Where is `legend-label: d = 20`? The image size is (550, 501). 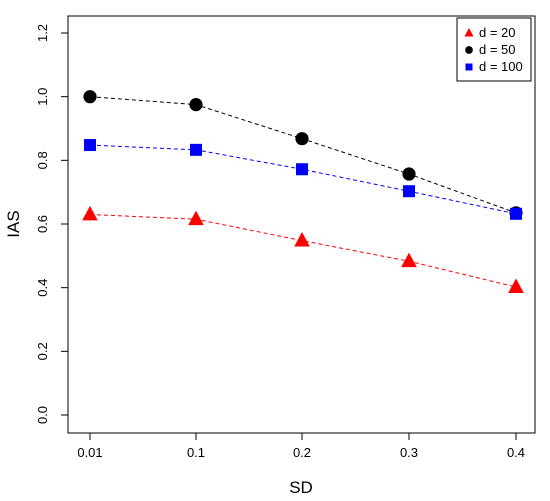 legend-label: d = 20 is located at coordinates (497, 32).